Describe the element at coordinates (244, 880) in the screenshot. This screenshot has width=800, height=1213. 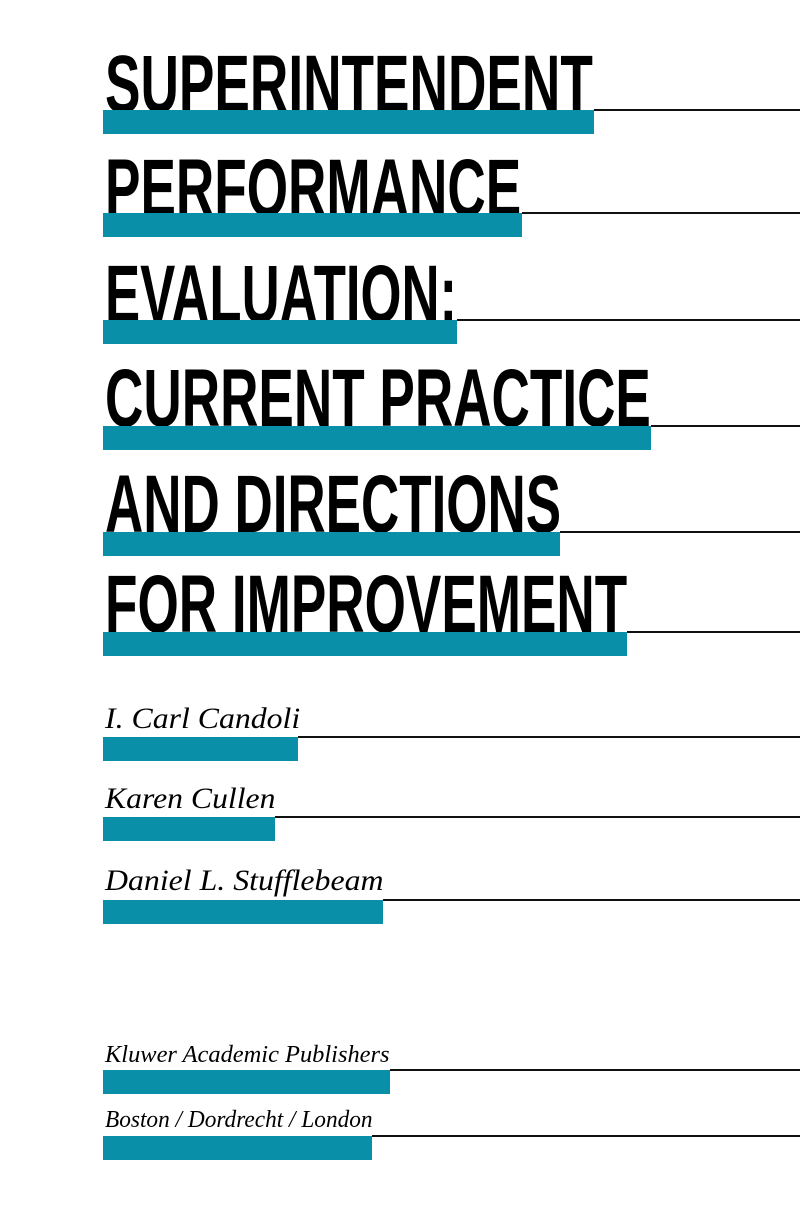
I see `author-name: Daniel L. Stufflebeam` at that location.